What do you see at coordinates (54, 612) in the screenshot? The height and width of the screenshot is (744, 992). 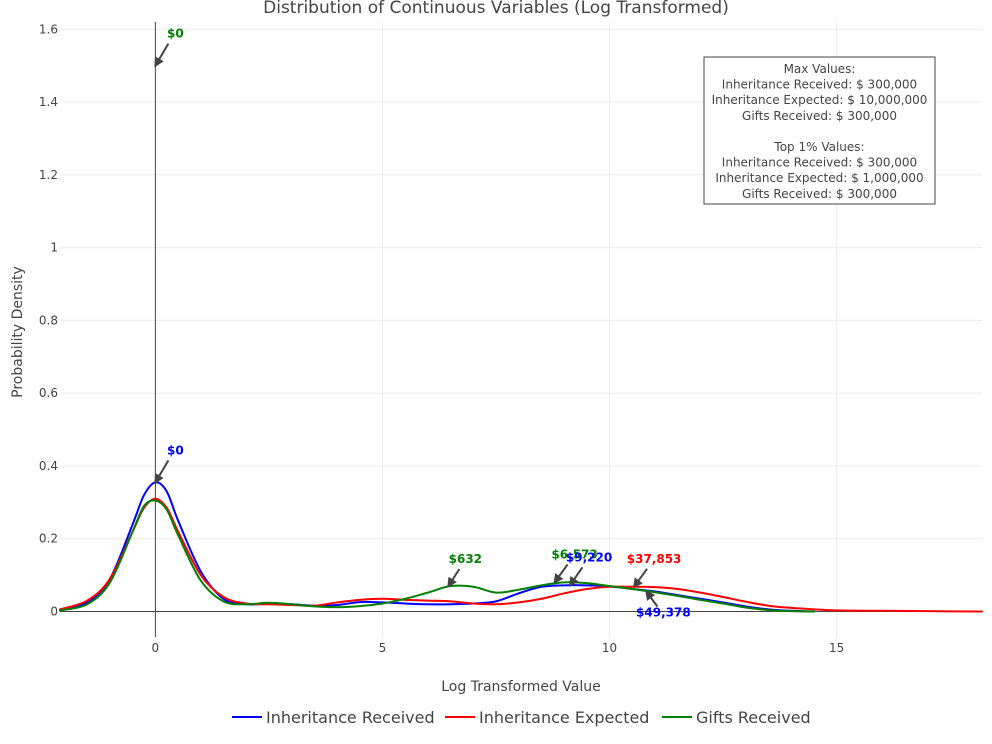 I see `y-tick-label: 0` at bounding box center [54, 612].